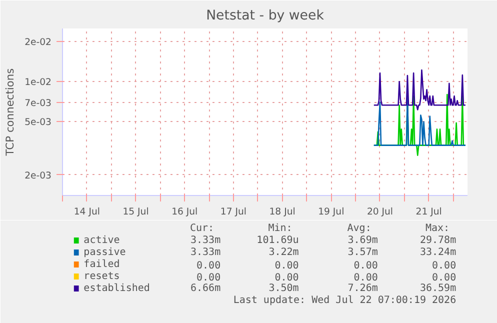  Describe the element at coordinates (135, 212) in the screenshot. I see `x-tick-label: 15 Jul` at that location.